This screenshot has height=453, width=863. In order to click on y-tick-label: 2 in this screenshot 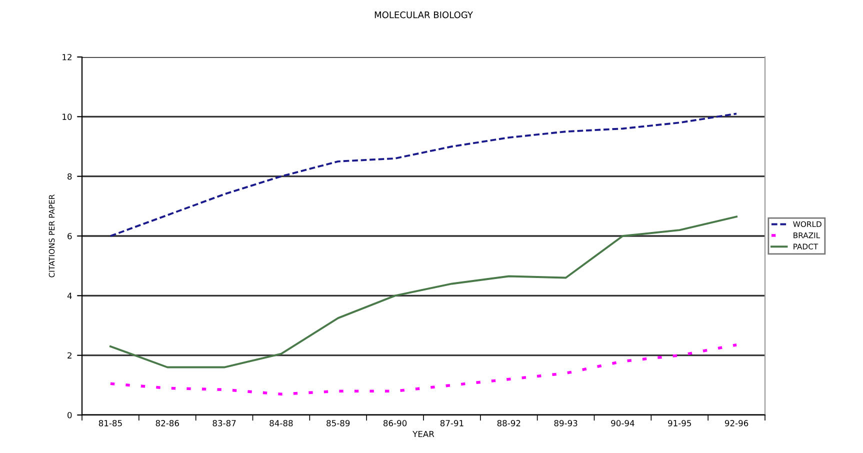, I will do `click(70, 355)`.